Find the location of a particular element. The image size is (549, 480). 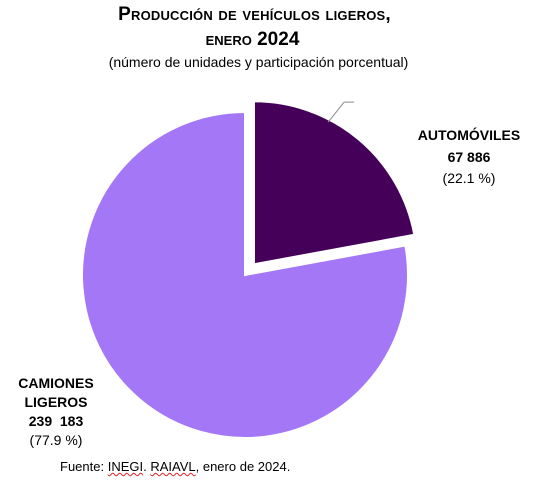

label-automoviles-value: 67 886 is located at coordinates (469, 157).